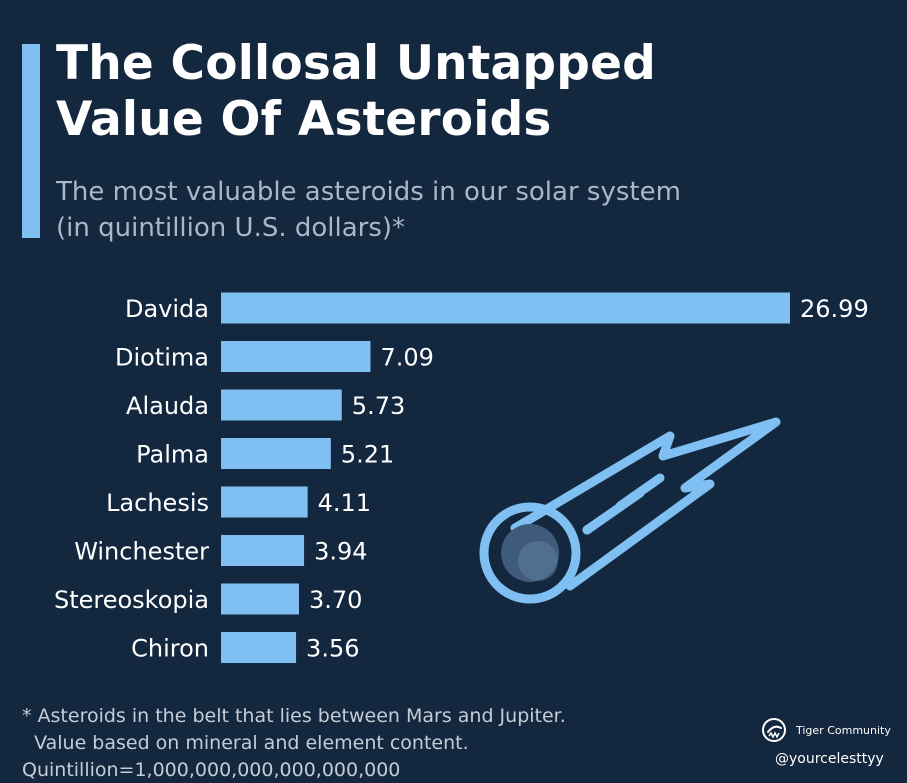 The width and height of the screenshot is (907, 783). What do you see at coordinates (774, 730) in the screenshot?
I see `tiger-logo-icon` at bounding box center [774, 730].